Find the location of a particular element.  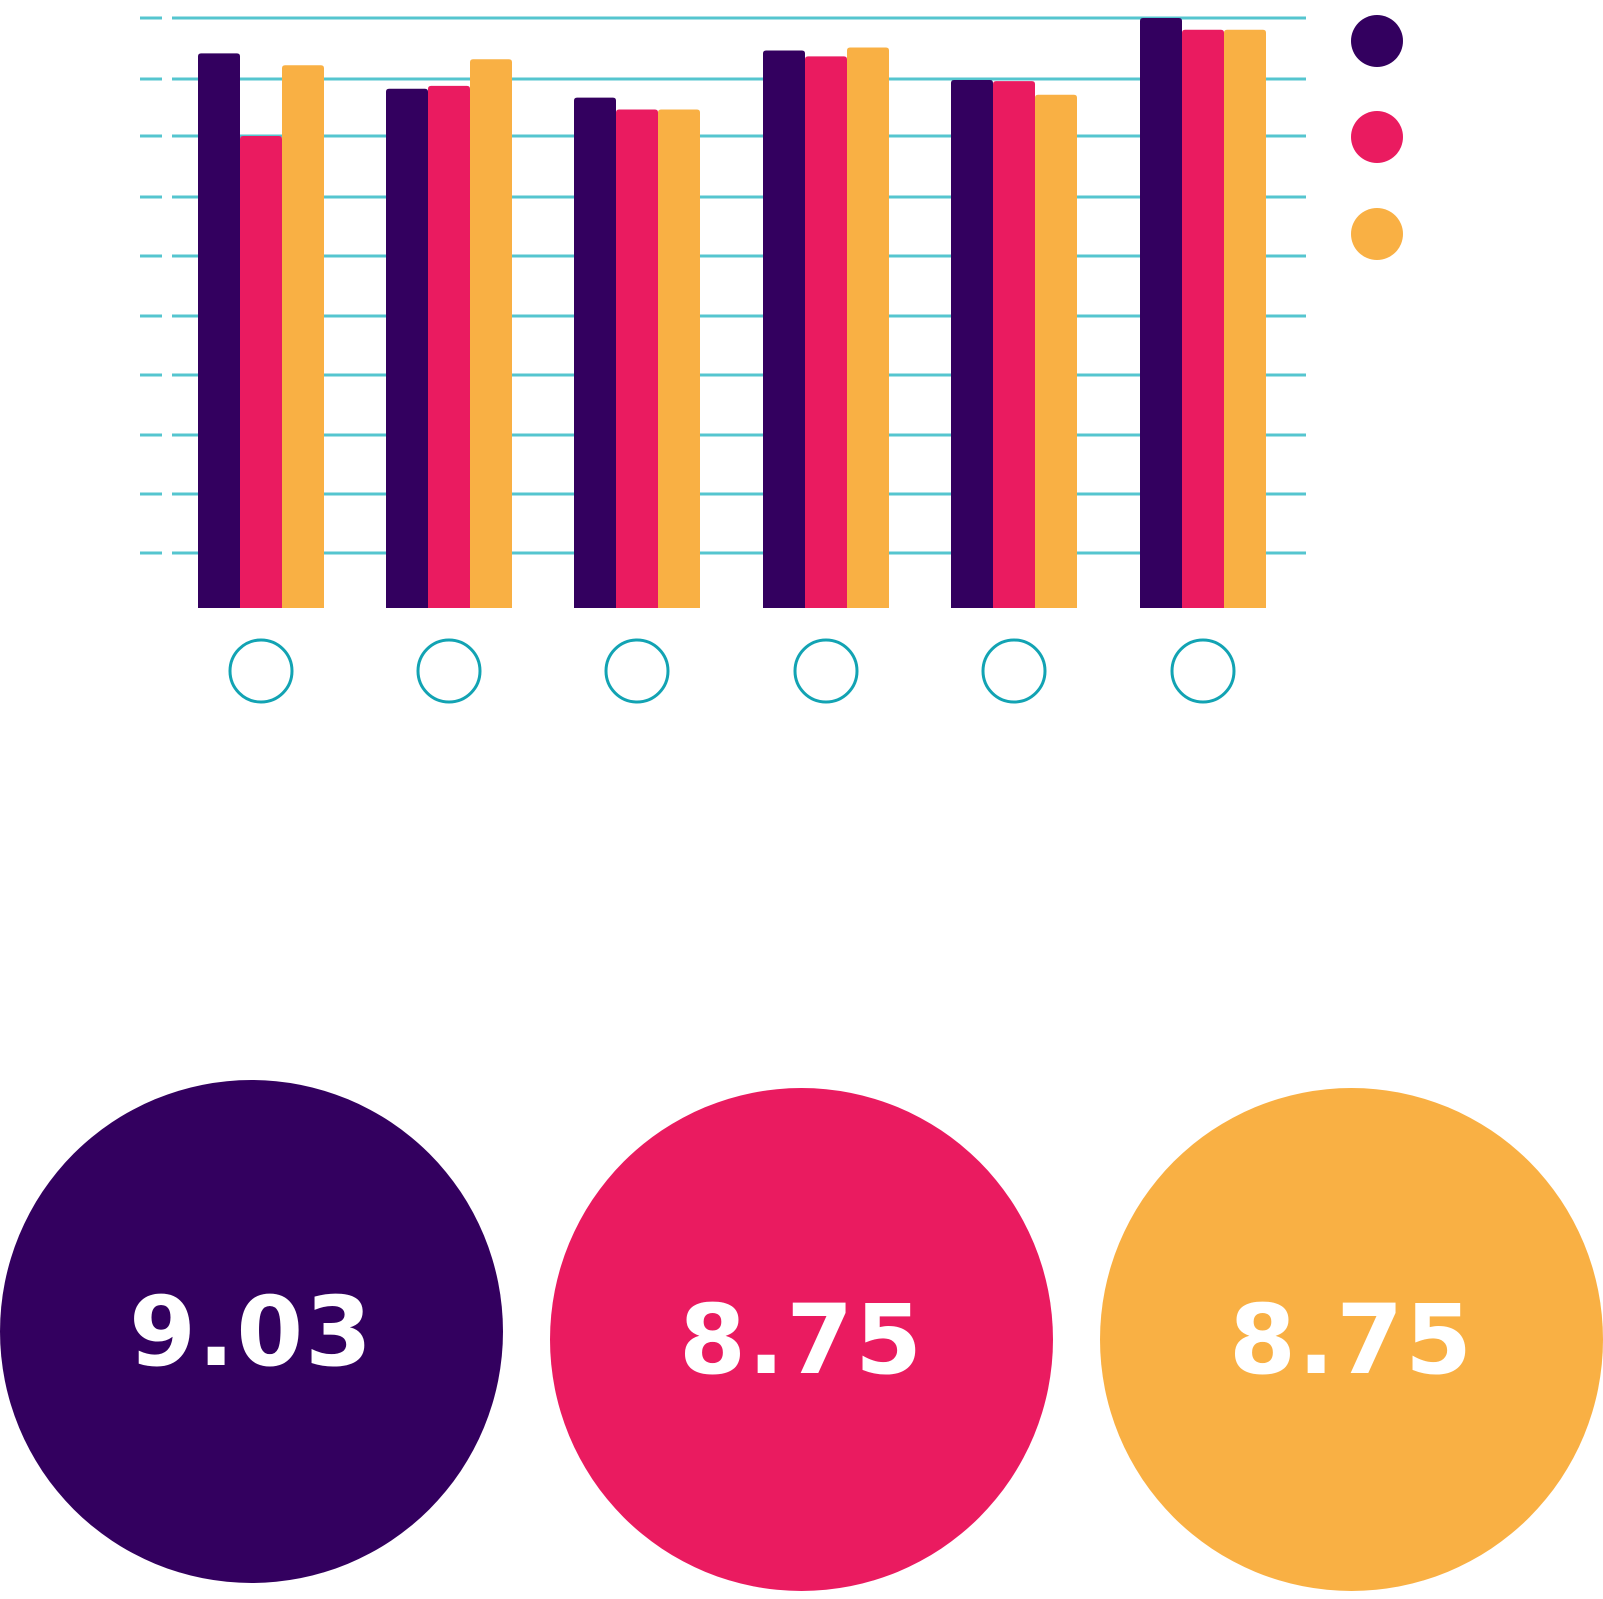

category-markers is located at coordinates (732, 671).